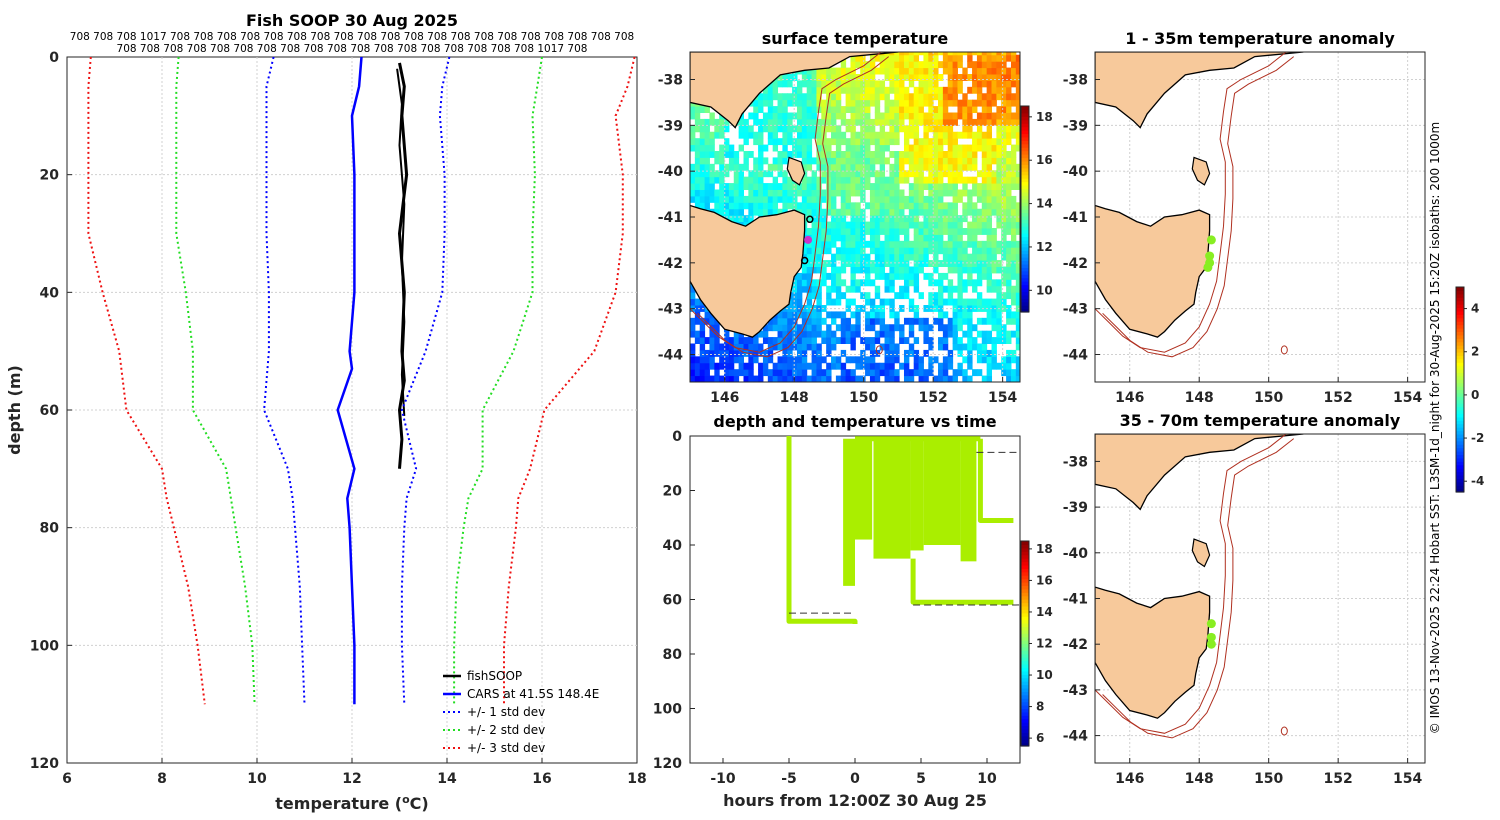  Describe the element at coordinates (352, 20) in the screenshot. I see `profile-title: Fish SOOP 30 Aug 2025` at that location.